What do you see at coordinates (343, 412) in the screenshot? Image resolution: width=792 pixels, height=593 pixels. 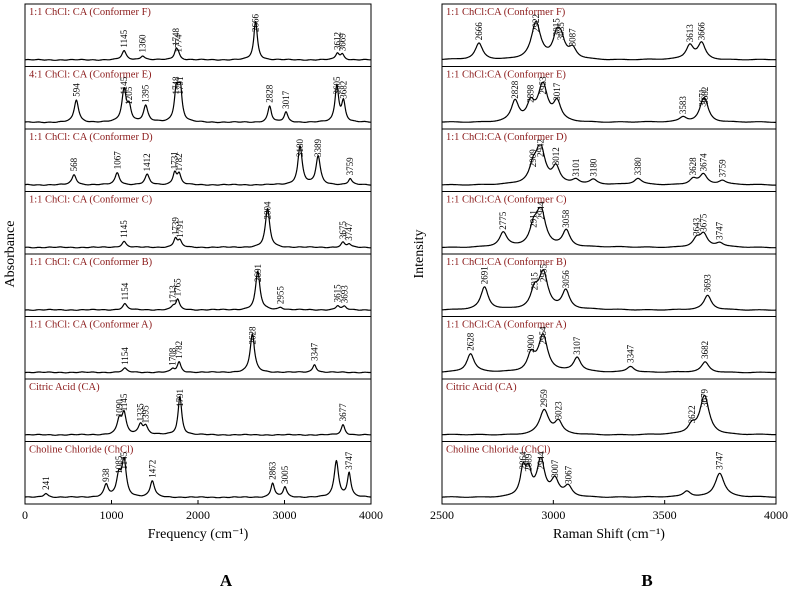 I see `peak-label: 3677` at bounding box center [343, 412].